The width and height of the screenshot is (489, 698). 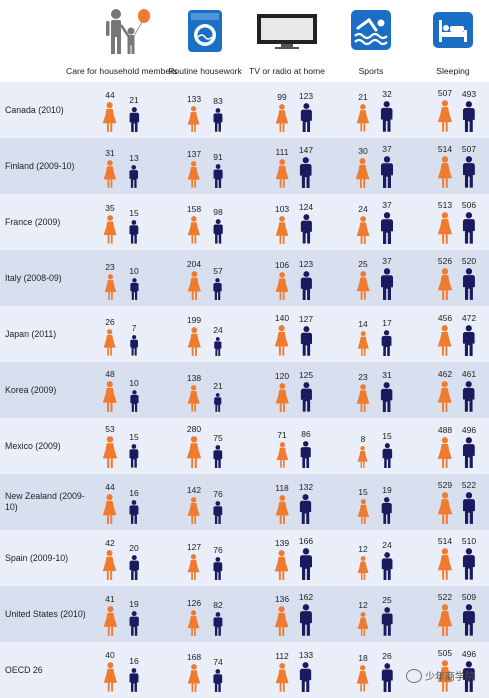 I want to click on country-label: OECD 26, so click(x=24, y=669).